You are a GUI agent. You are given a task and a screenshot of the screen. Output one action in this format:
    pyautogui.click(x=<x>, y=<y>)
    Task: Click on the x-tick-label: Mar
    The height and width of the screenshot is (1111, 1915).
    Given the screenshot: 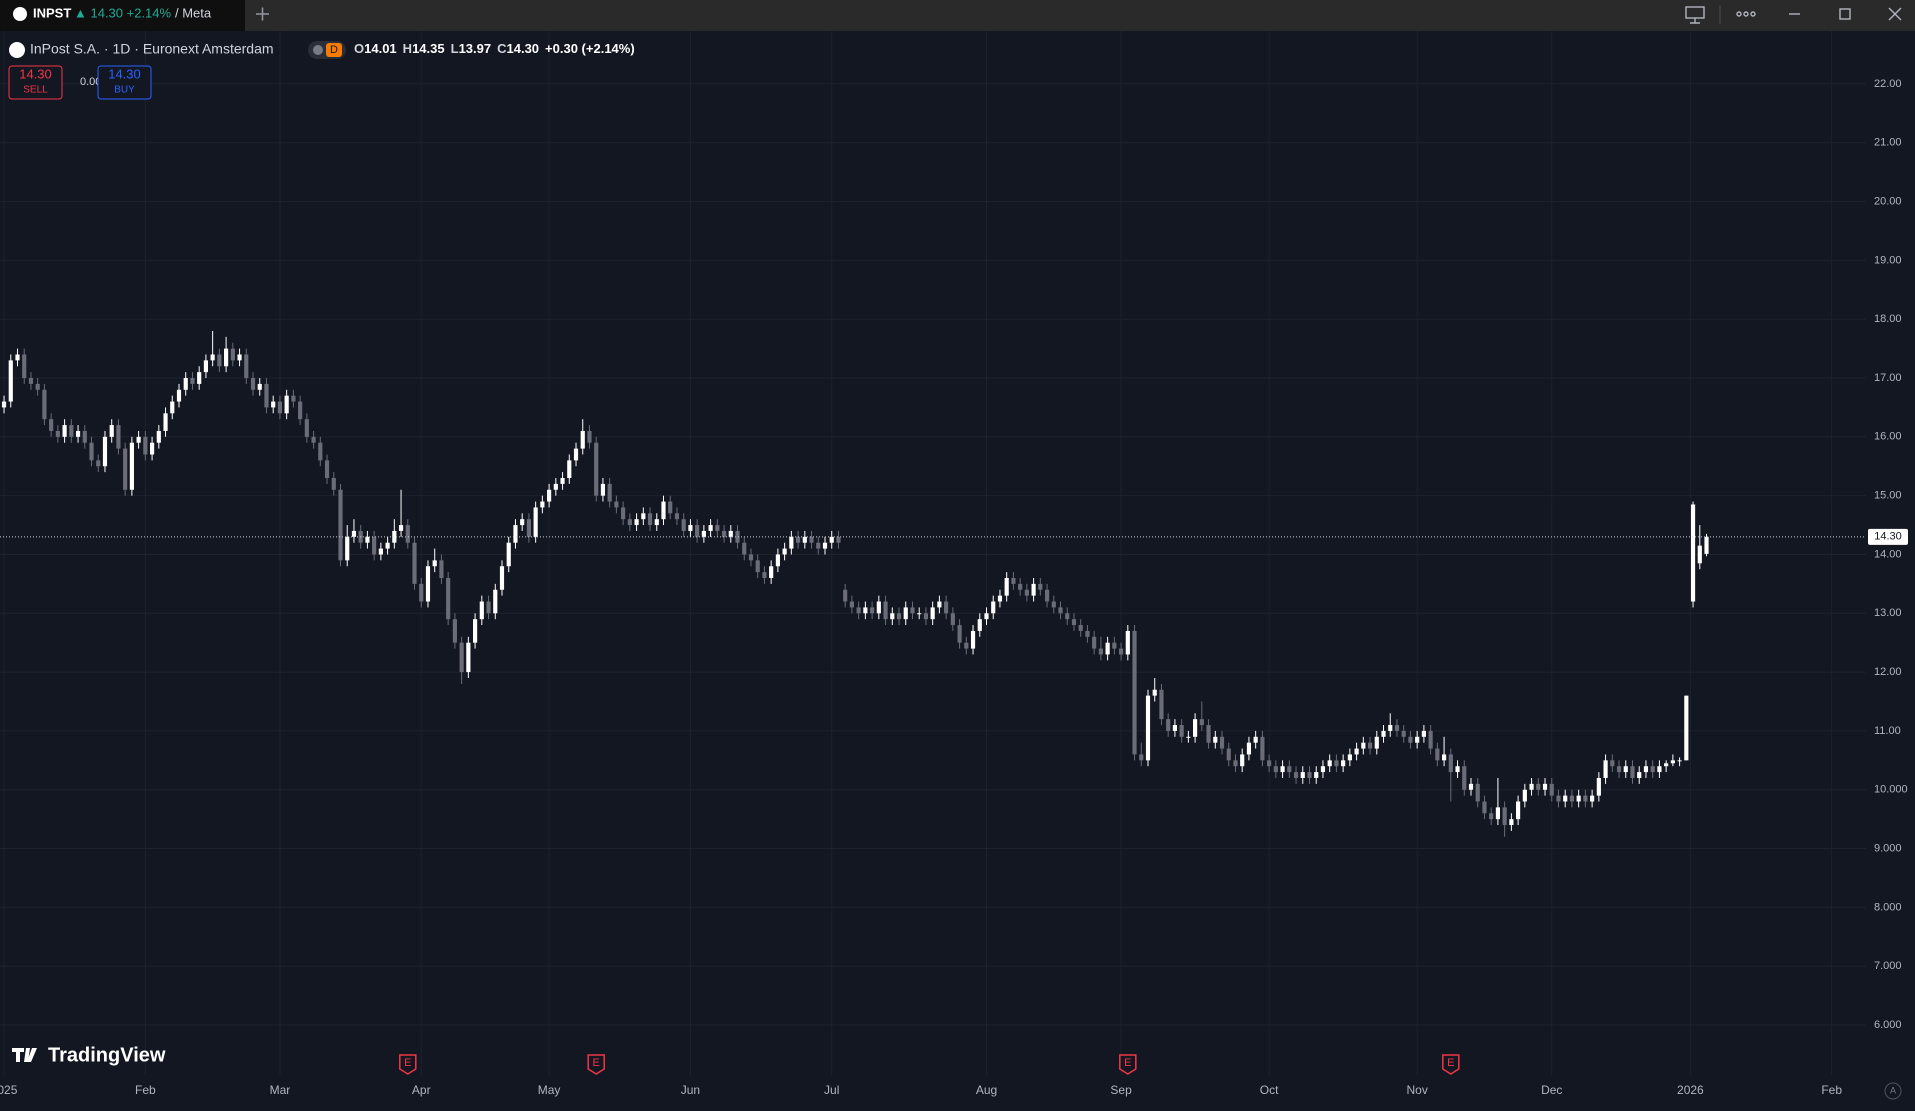 What is the action you would take?
    pyautogui.click(x=280, y=1090)
    